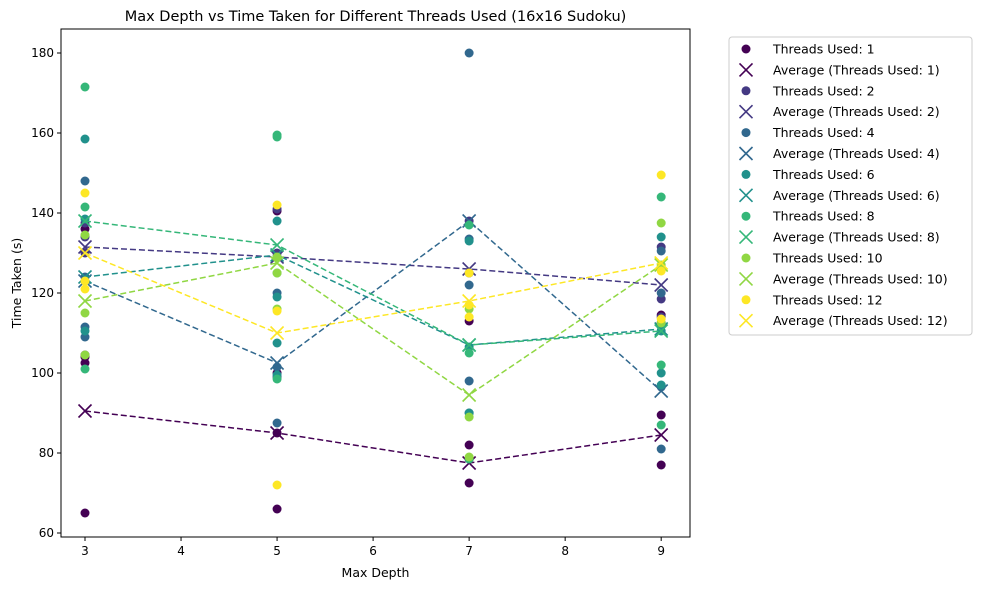 The width and height of the screenshot is (982, 590). What do you see at coordinates (277, 551) in the screenshot?
I see `x-tick-label: 5` at bounding box center [277, 551].